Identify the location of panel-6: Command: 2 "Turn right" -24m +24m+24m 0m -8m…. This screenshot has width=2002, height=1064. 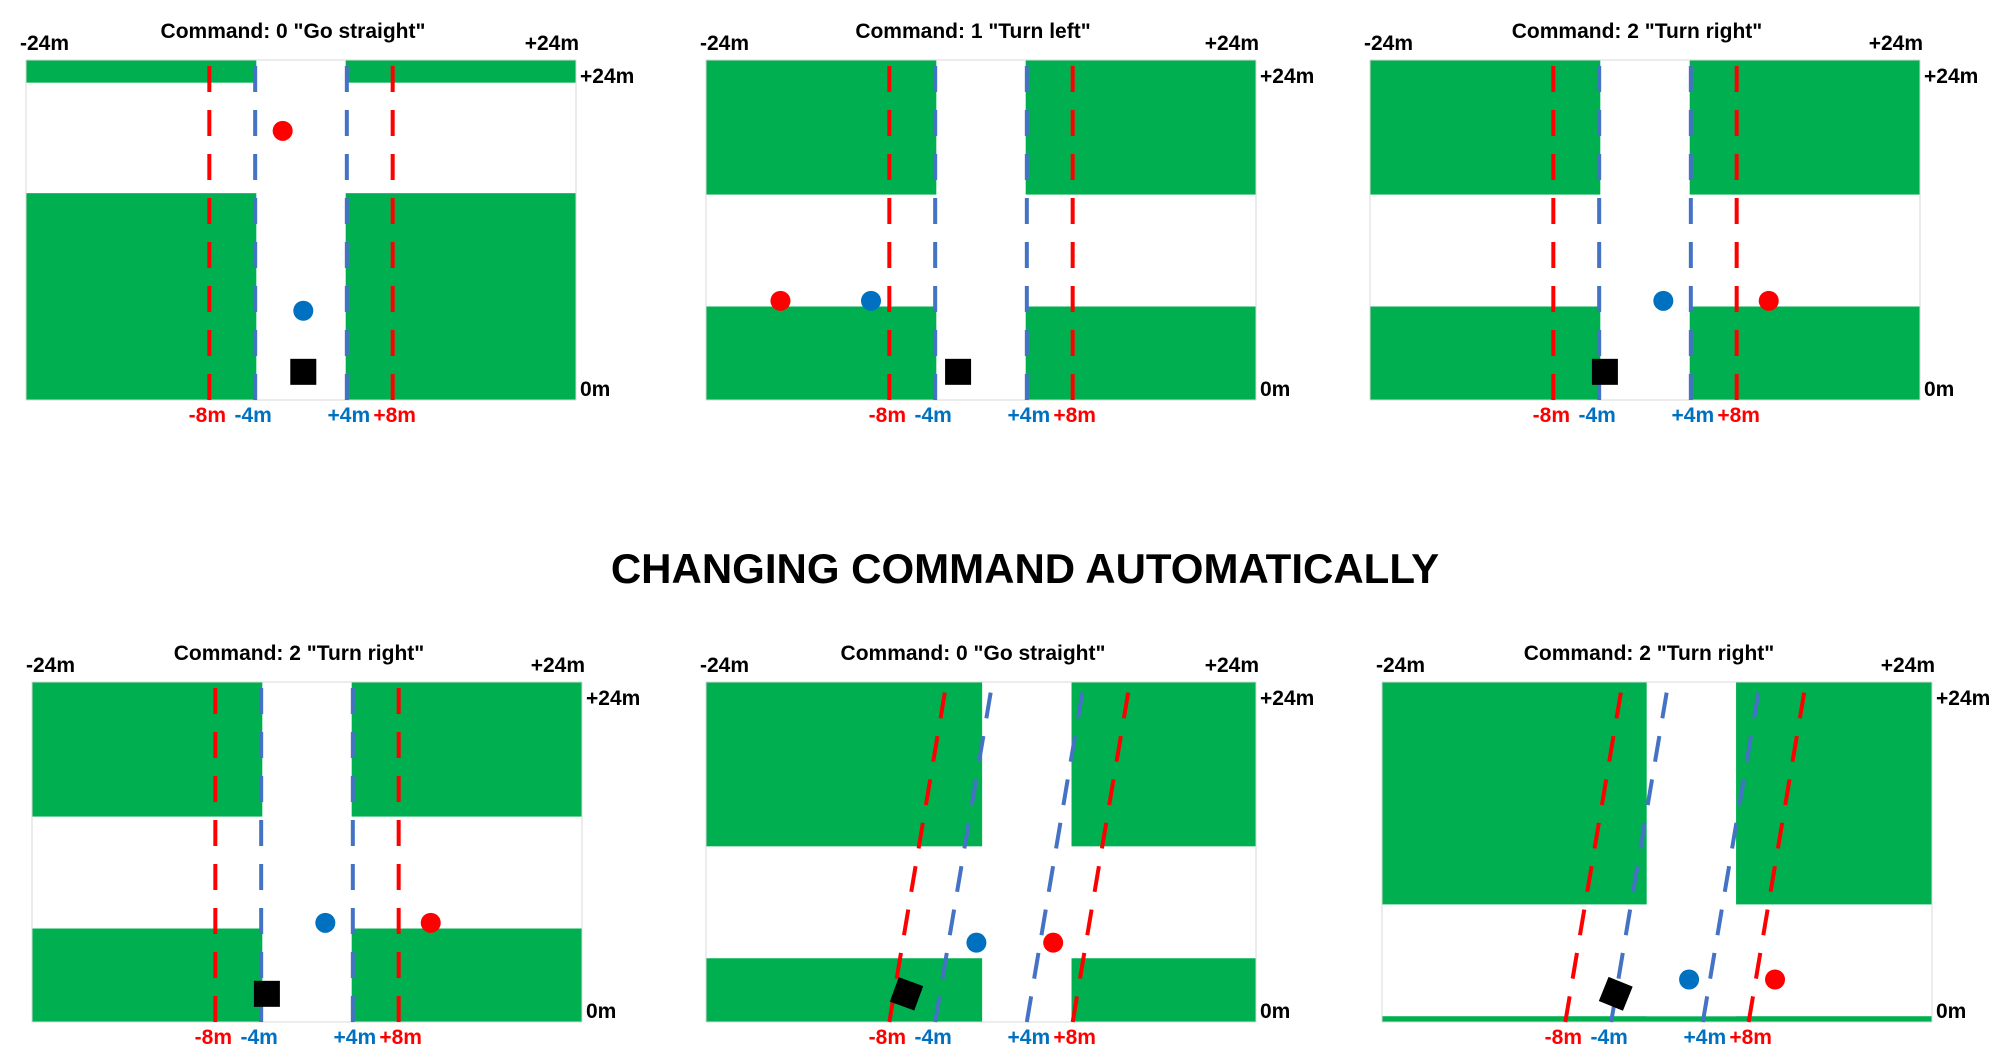
(1683, 845).